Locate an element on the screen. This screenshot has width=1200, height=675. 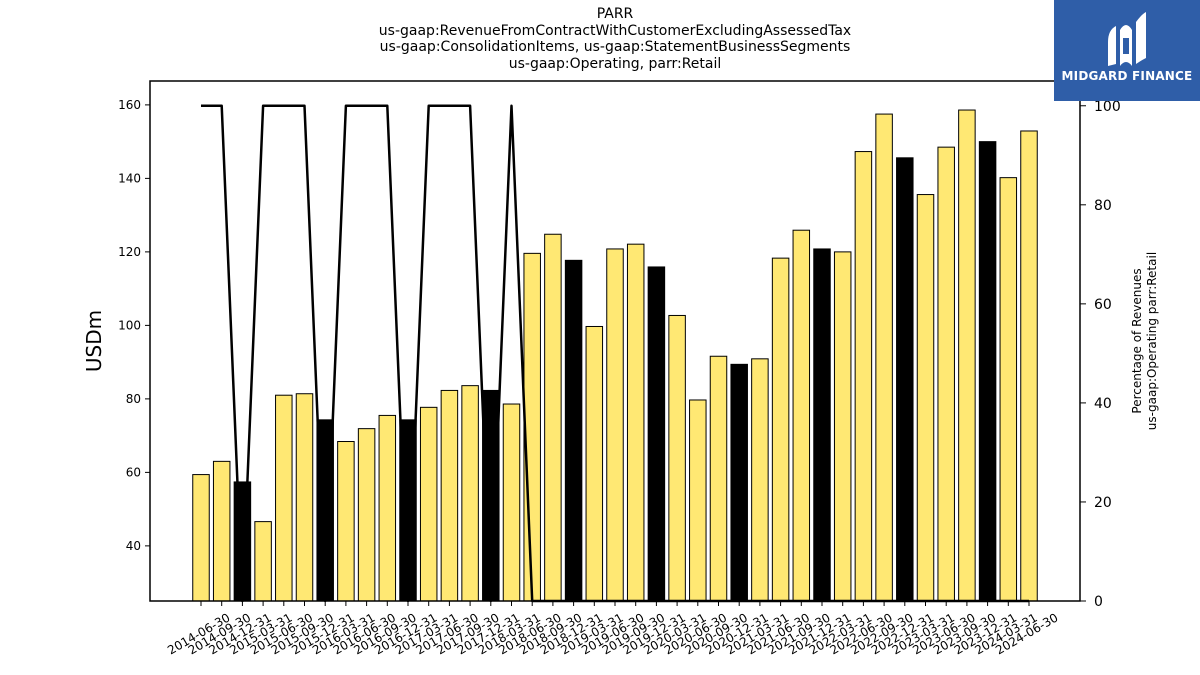
y-tick-label-100: 100 is located at coordinates (129, 325).